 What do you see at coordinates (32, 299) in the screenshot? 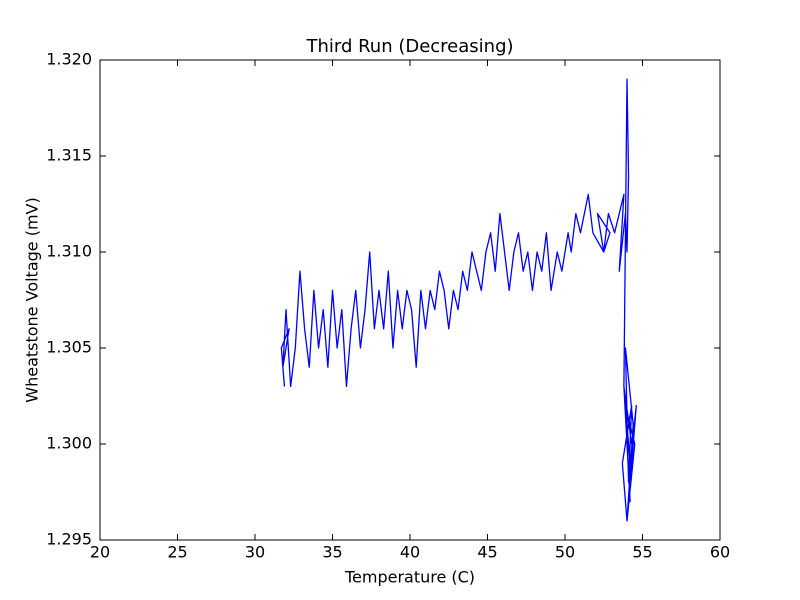
I see `y-axis-label: Wheatstone Voltage (mV)` at bounding box center [32, 299].